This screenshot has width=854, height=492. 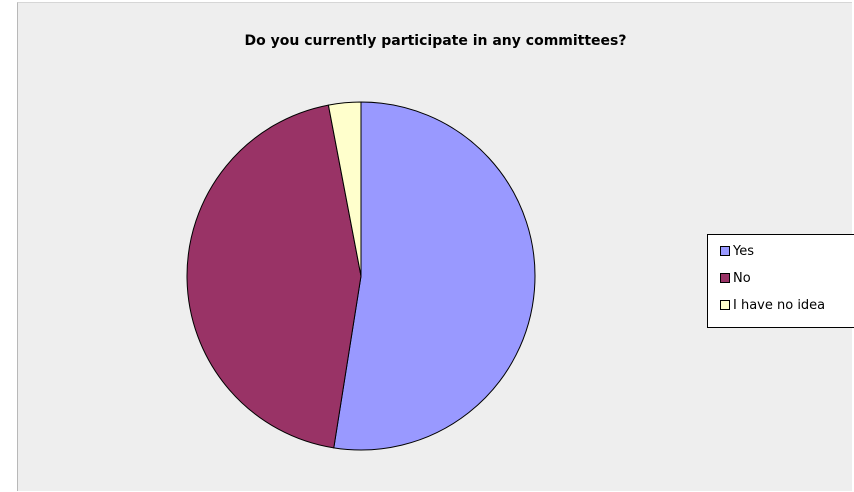 What do you see at coordinates (787, 251) in the screenshot?
I see `legend-item-yes: Yes` at bounding box center [787, 251].